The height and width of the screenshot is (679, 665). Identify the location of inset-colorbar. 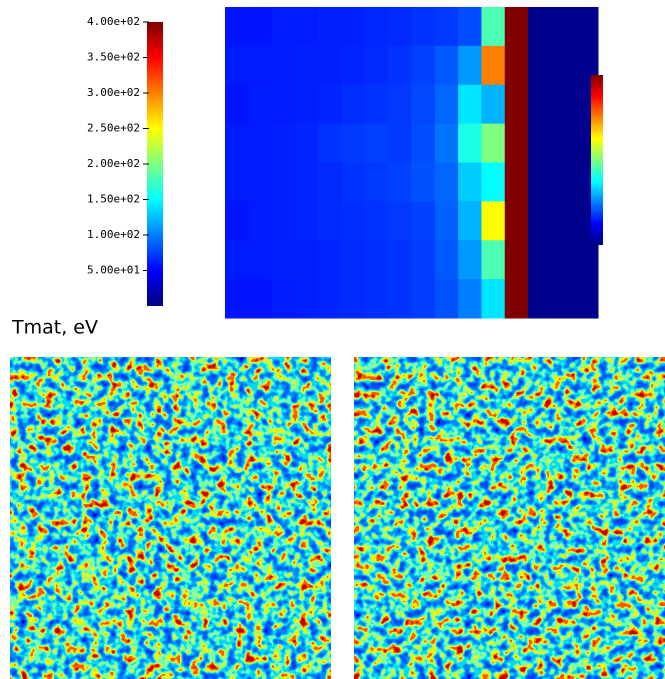
(597, 160).